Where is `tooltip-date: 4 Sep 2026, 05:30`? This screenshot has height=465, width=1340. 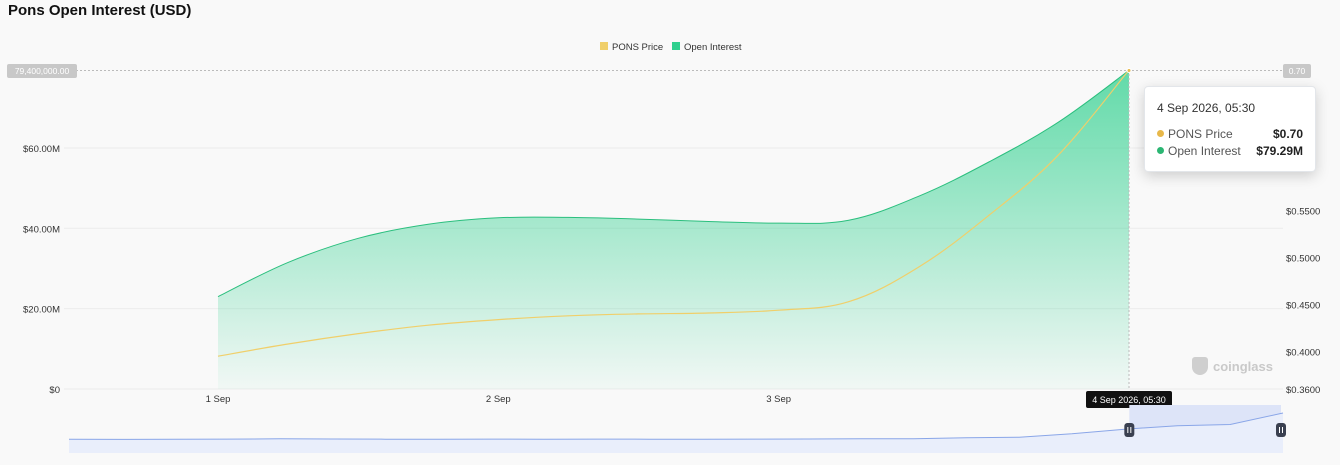
tooltip-date: 4 Sep 2026, 05:30 is located at coordinates (1206, 108).